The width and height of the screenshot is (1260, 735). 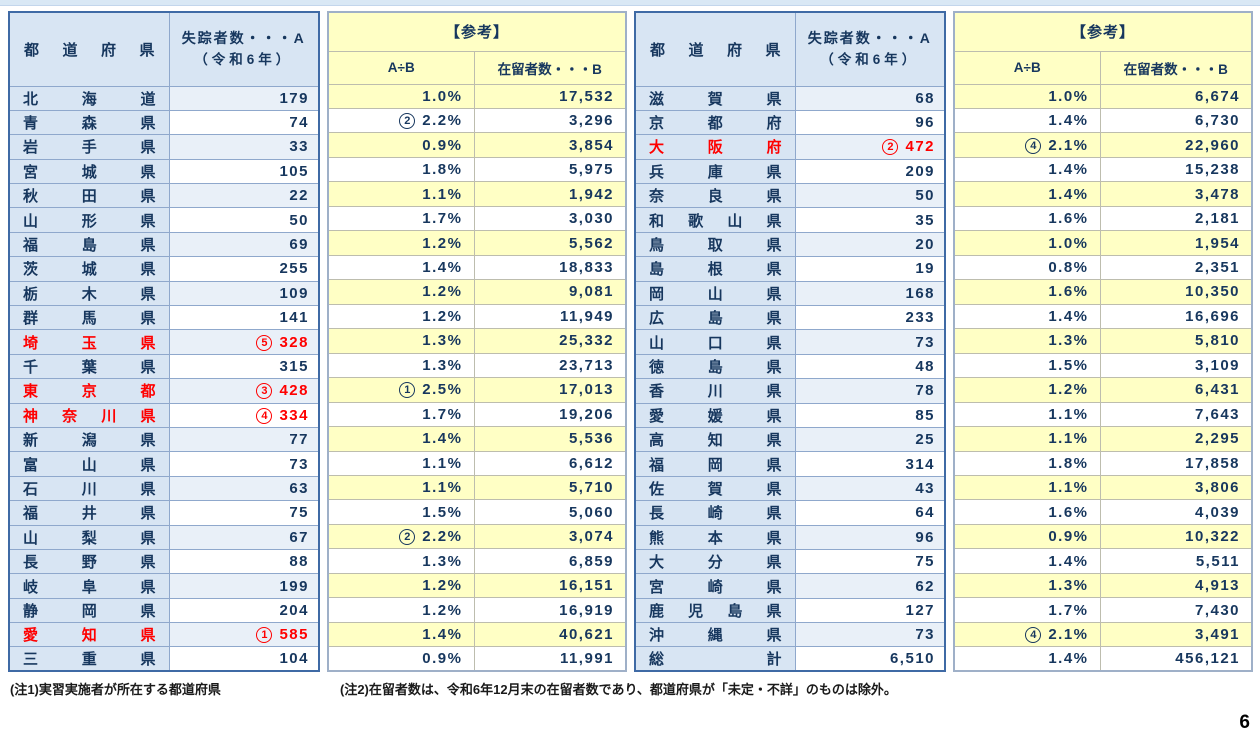 I want to click on missing-count-cell: 204, so click(x=244, y=610).